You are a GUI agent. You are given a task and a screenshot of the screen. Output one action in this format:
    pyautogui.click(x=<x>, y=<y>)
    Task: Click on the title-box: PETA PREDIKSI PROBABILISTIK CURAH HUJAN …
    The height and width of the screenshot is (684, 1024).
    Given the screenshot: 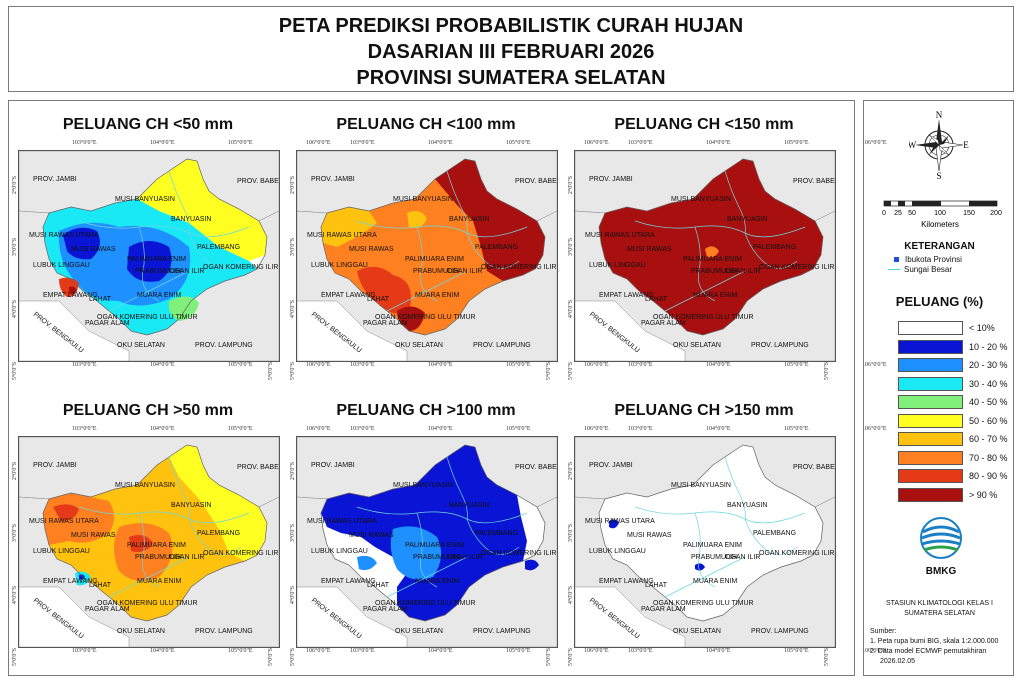 What is the action you would take?
    pyautogui.click(x=511, y=49)
    